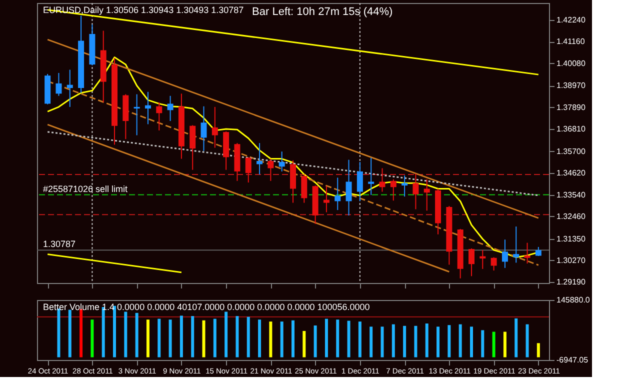  I want to click on ref-line-label: 1.30787, so click(59, 244).